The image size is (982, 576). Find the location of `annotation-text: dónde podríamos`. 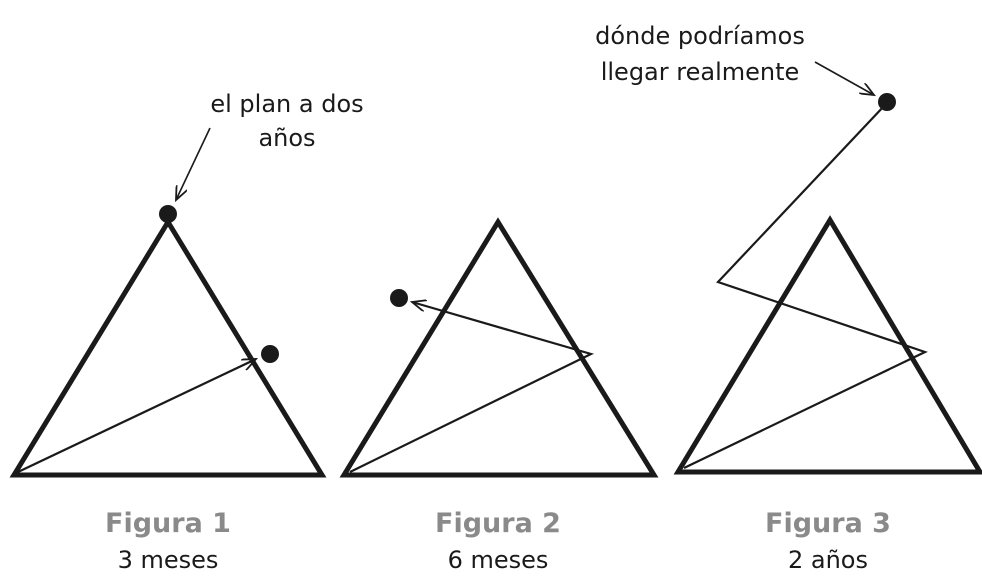

annotation-text: dónde podríamos is located at coordinates (700, 36).